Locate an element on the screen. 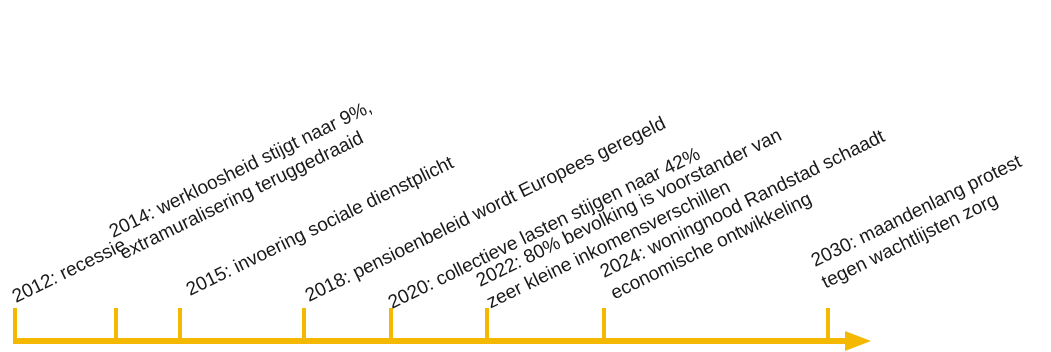 This screenshot has height=352, width=1051. timeline-event-label: 2012: recessie is located at coordinates (69, 270).